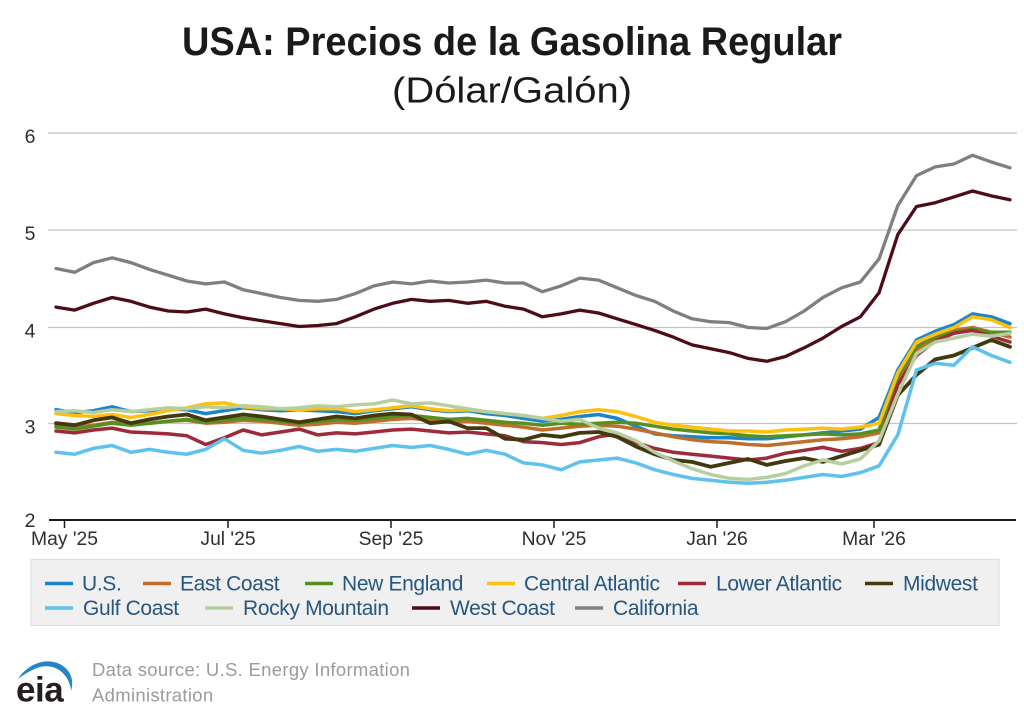 Image resolution: width=1024 pixels, height=709 pixels. What do you see at coordinates (40, 690) in the screenshot?
I see `svg-text: eia` at bounding box center [40, 690].